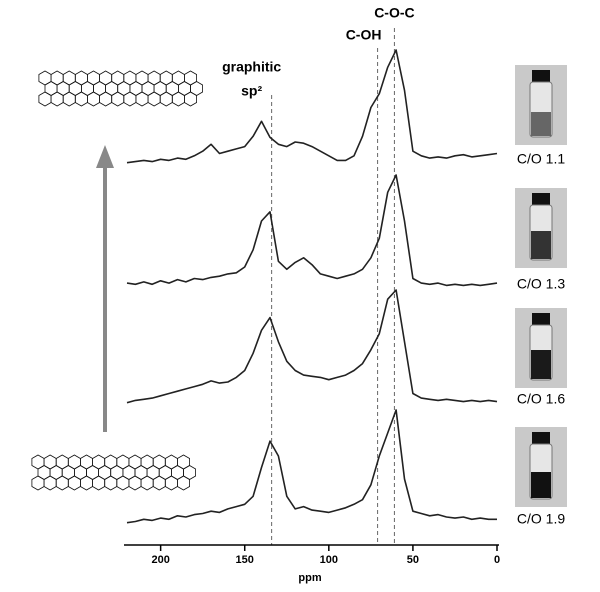 The image size is (600, 592). Describe the element at coordinates (541, 519) in the screenshot. I see `series-label: C/O 1.9` at that location.